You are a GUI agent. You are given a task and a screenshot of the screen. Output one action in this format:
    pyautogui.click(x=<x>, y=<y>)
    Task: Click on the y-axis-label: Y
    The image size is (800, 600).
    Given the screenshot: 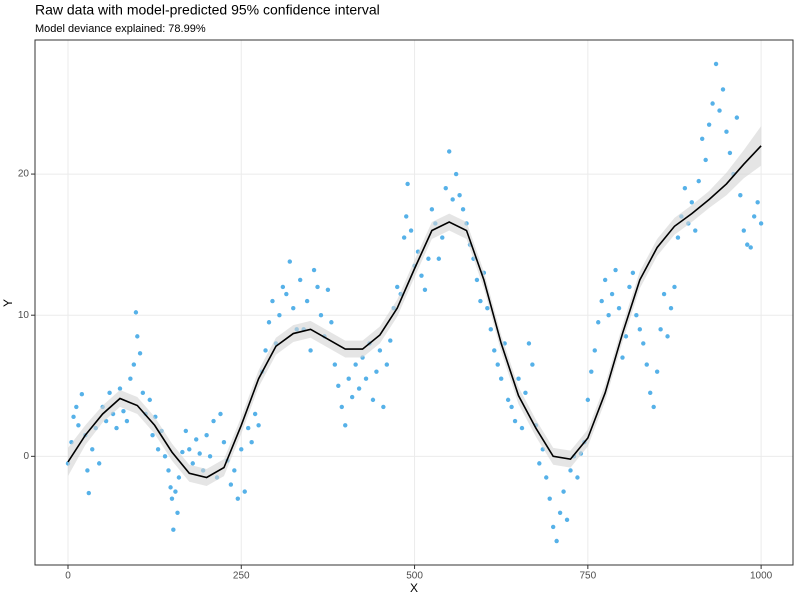 What is the action you would take?
    pyautogui.click(x=8, y=303)
    